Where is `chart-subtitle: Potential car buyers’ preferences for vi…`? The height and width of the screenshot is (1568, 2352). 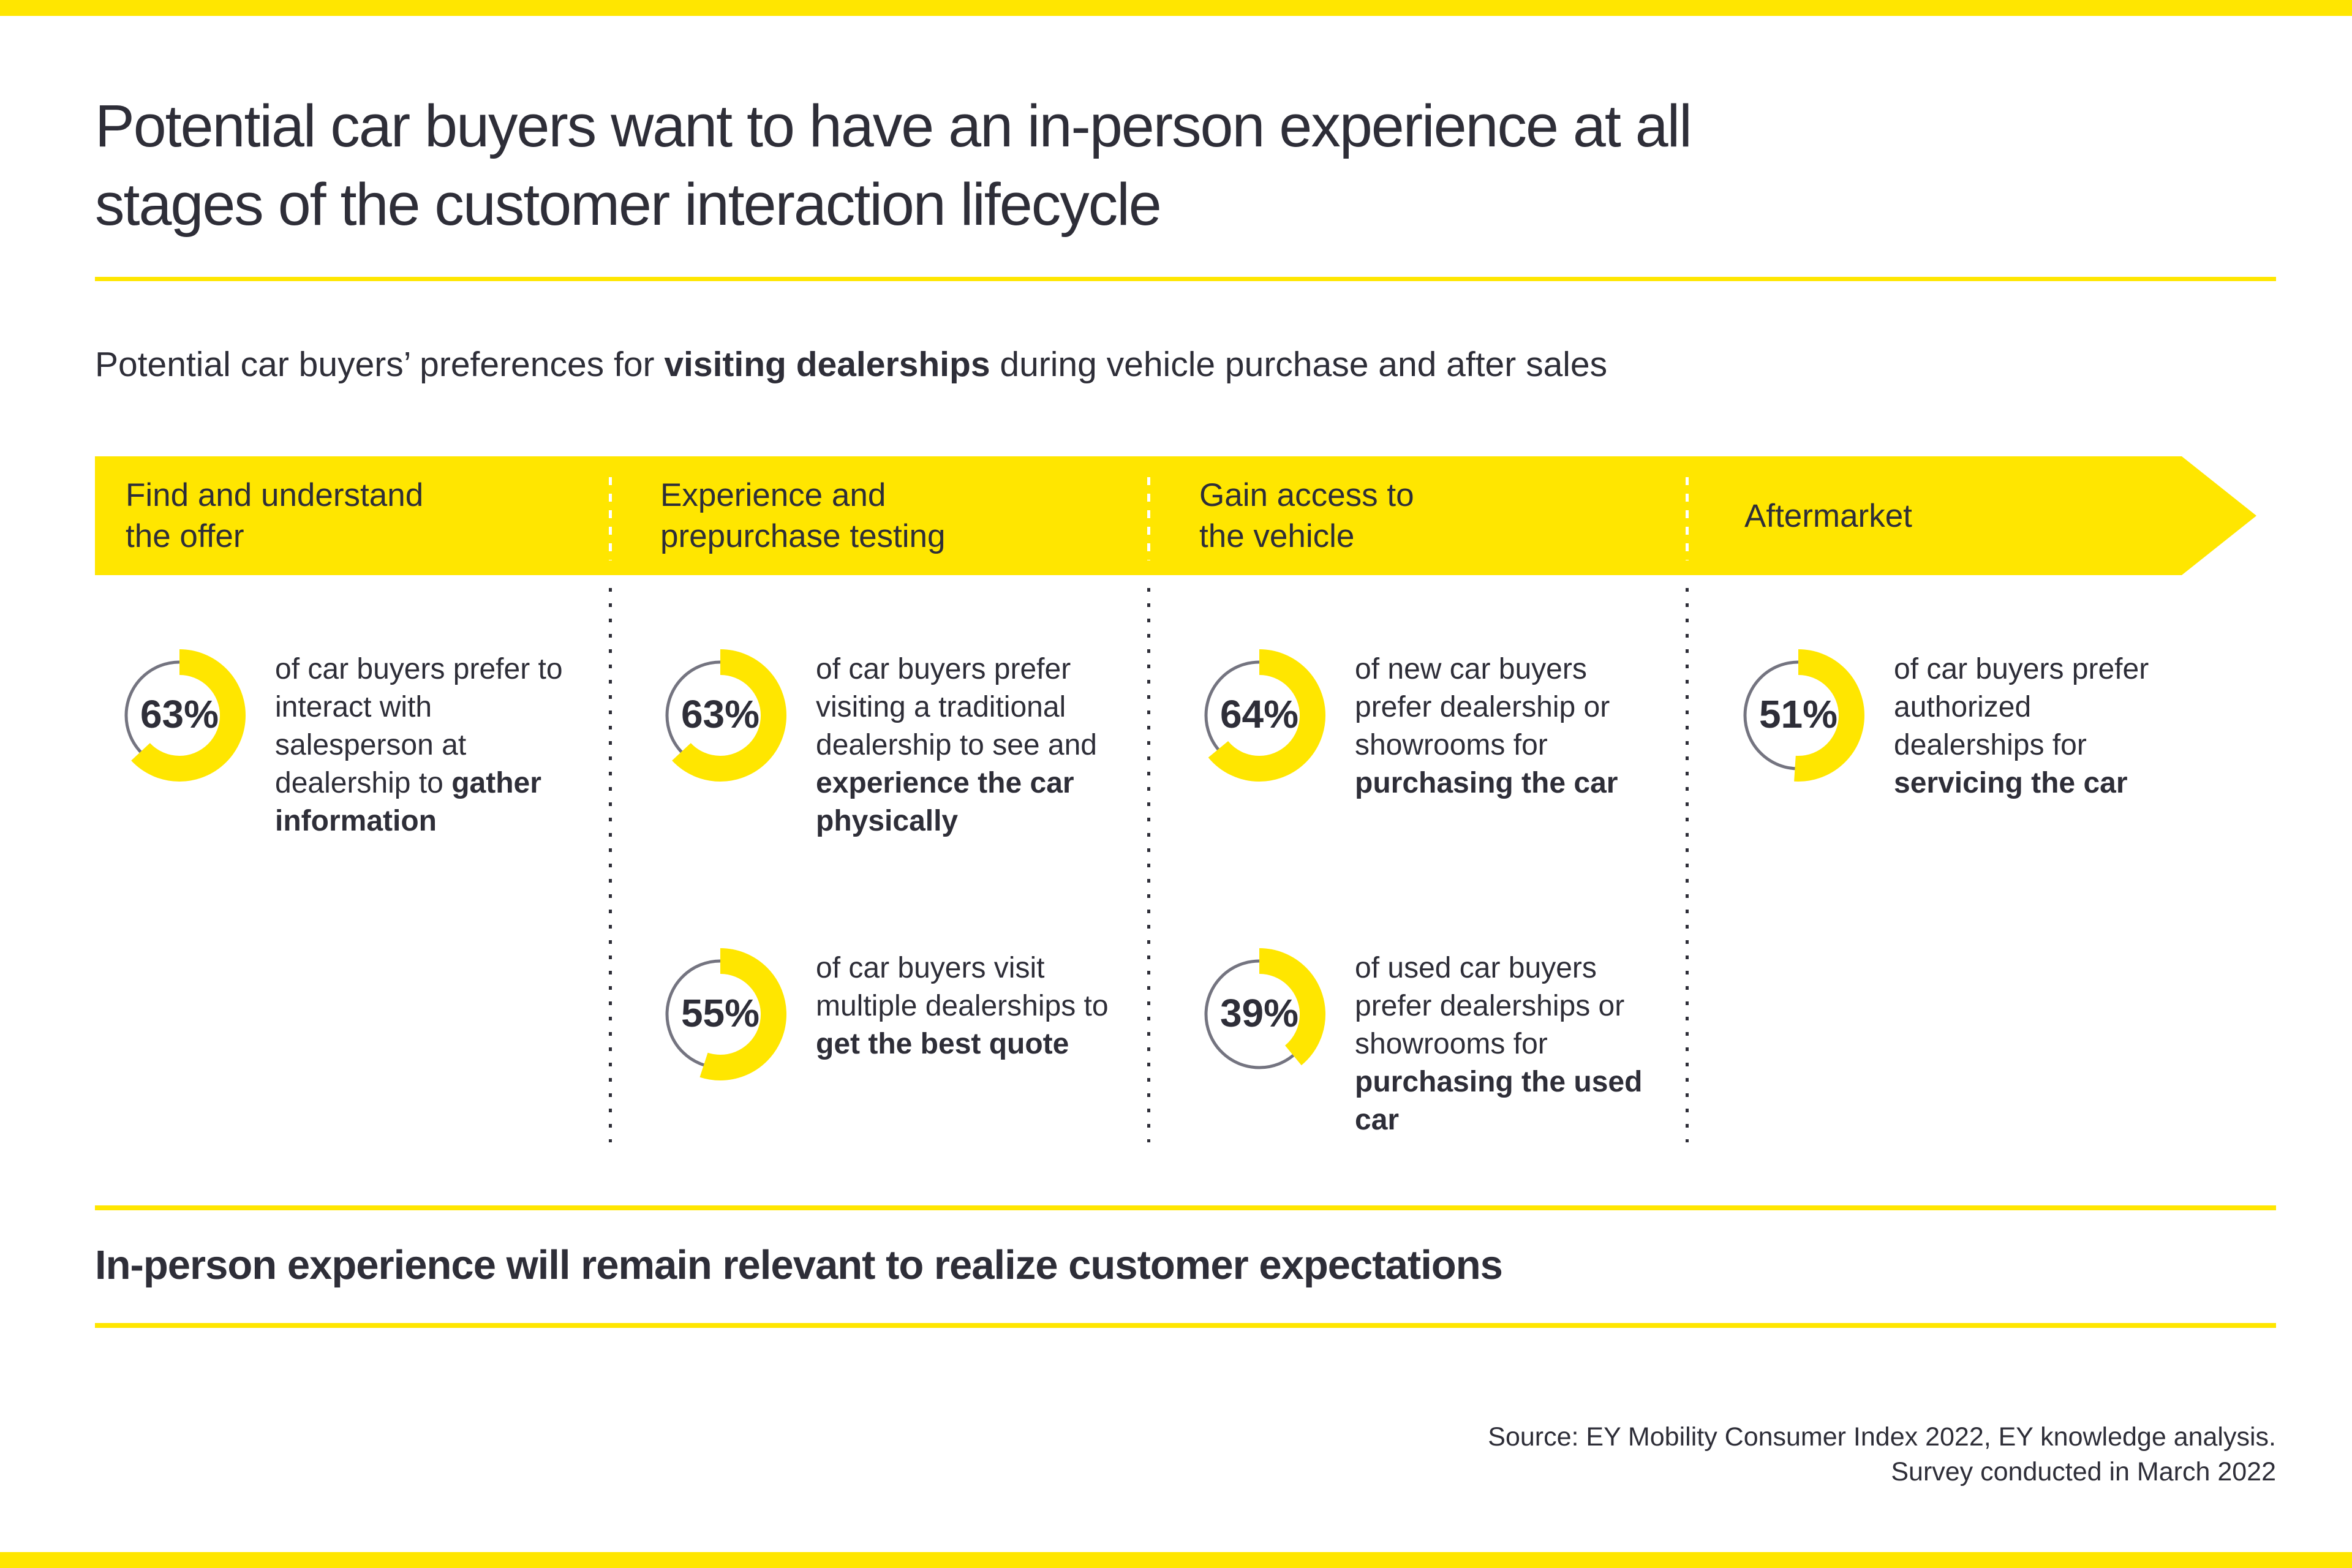 chart-subtitle: Potential car buyers’ preferences for vi… is located at coordinates (1186, 364).